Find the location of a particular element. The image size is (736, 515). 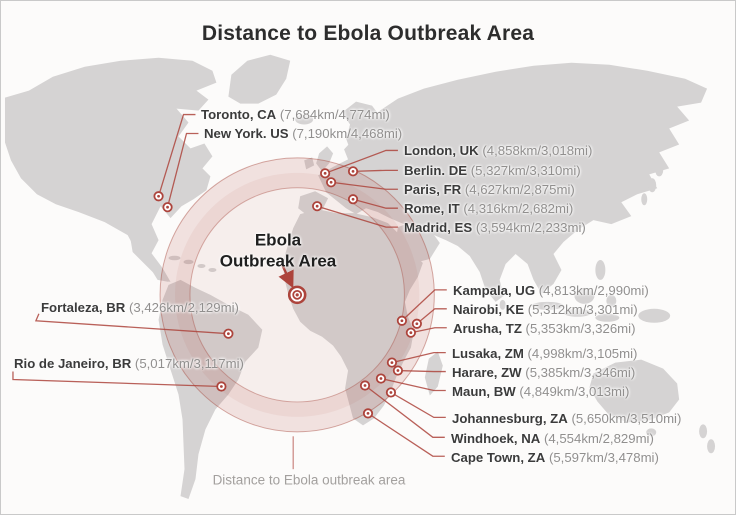

landmass-ireland is located at coordinates (309, 163).